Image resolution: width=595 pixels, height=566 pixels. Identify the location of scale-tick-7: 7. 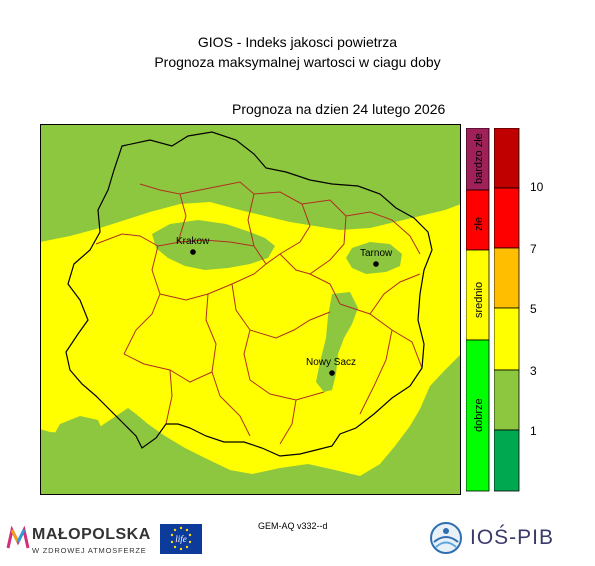
(533, 249).